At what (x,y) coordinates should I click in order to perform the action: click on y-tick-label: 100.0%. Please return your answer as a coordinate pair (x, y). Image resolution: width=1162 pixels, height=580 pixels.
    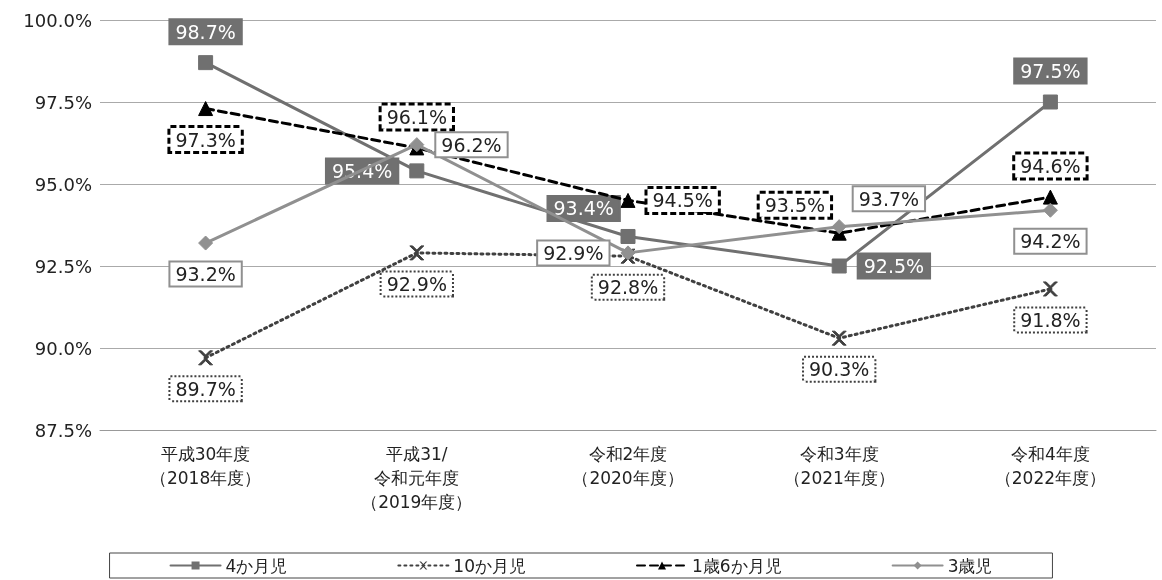
    Looking at the image, I should click on (57, 20).